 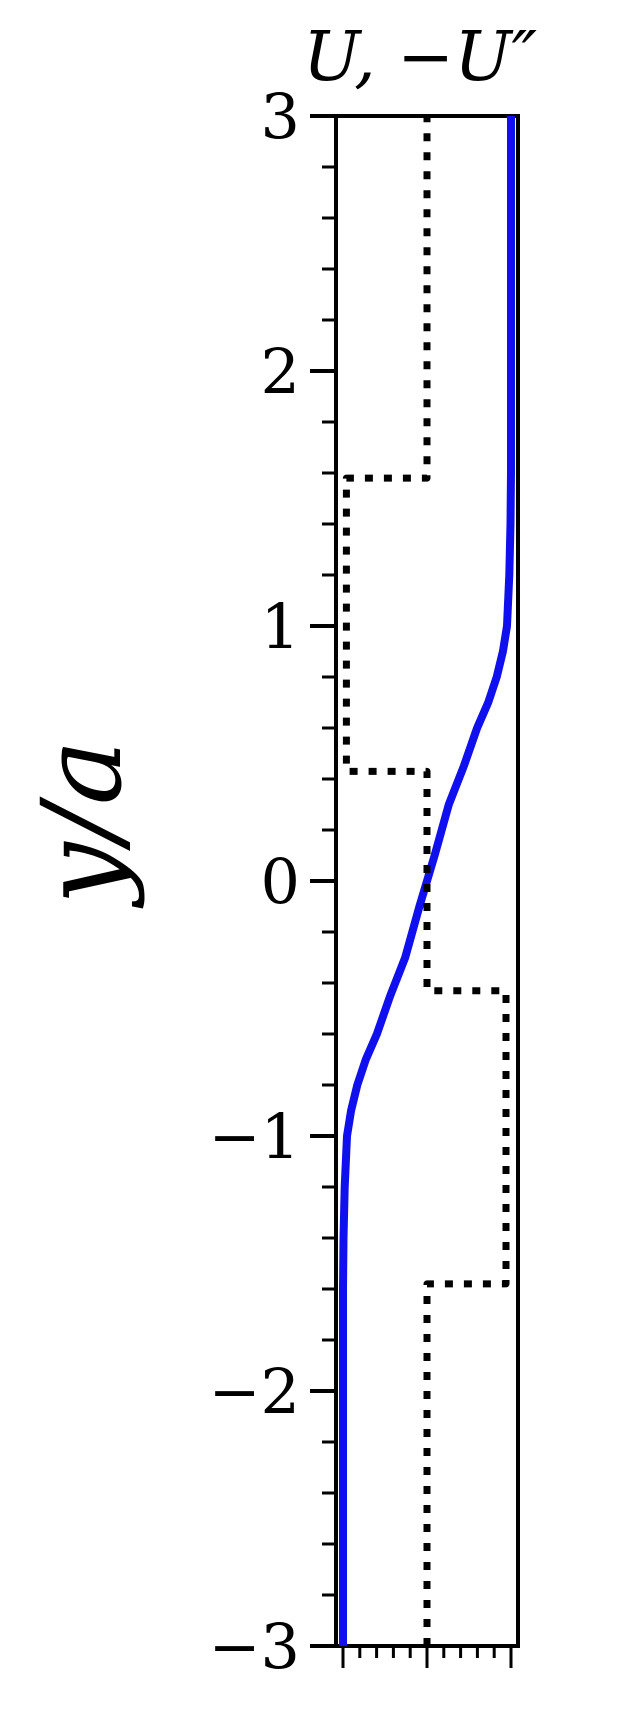 I want to click on chart-title: U, −U″, so click(x=420, y=57).